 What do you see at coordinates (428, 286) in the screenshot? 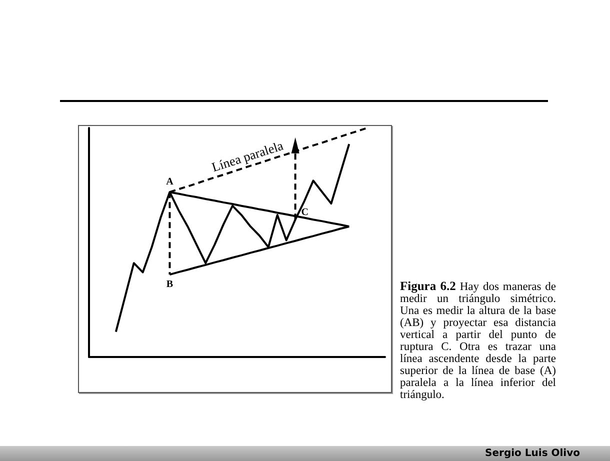
I see `text: Figura 6.2` at bounding box center [428, 286].